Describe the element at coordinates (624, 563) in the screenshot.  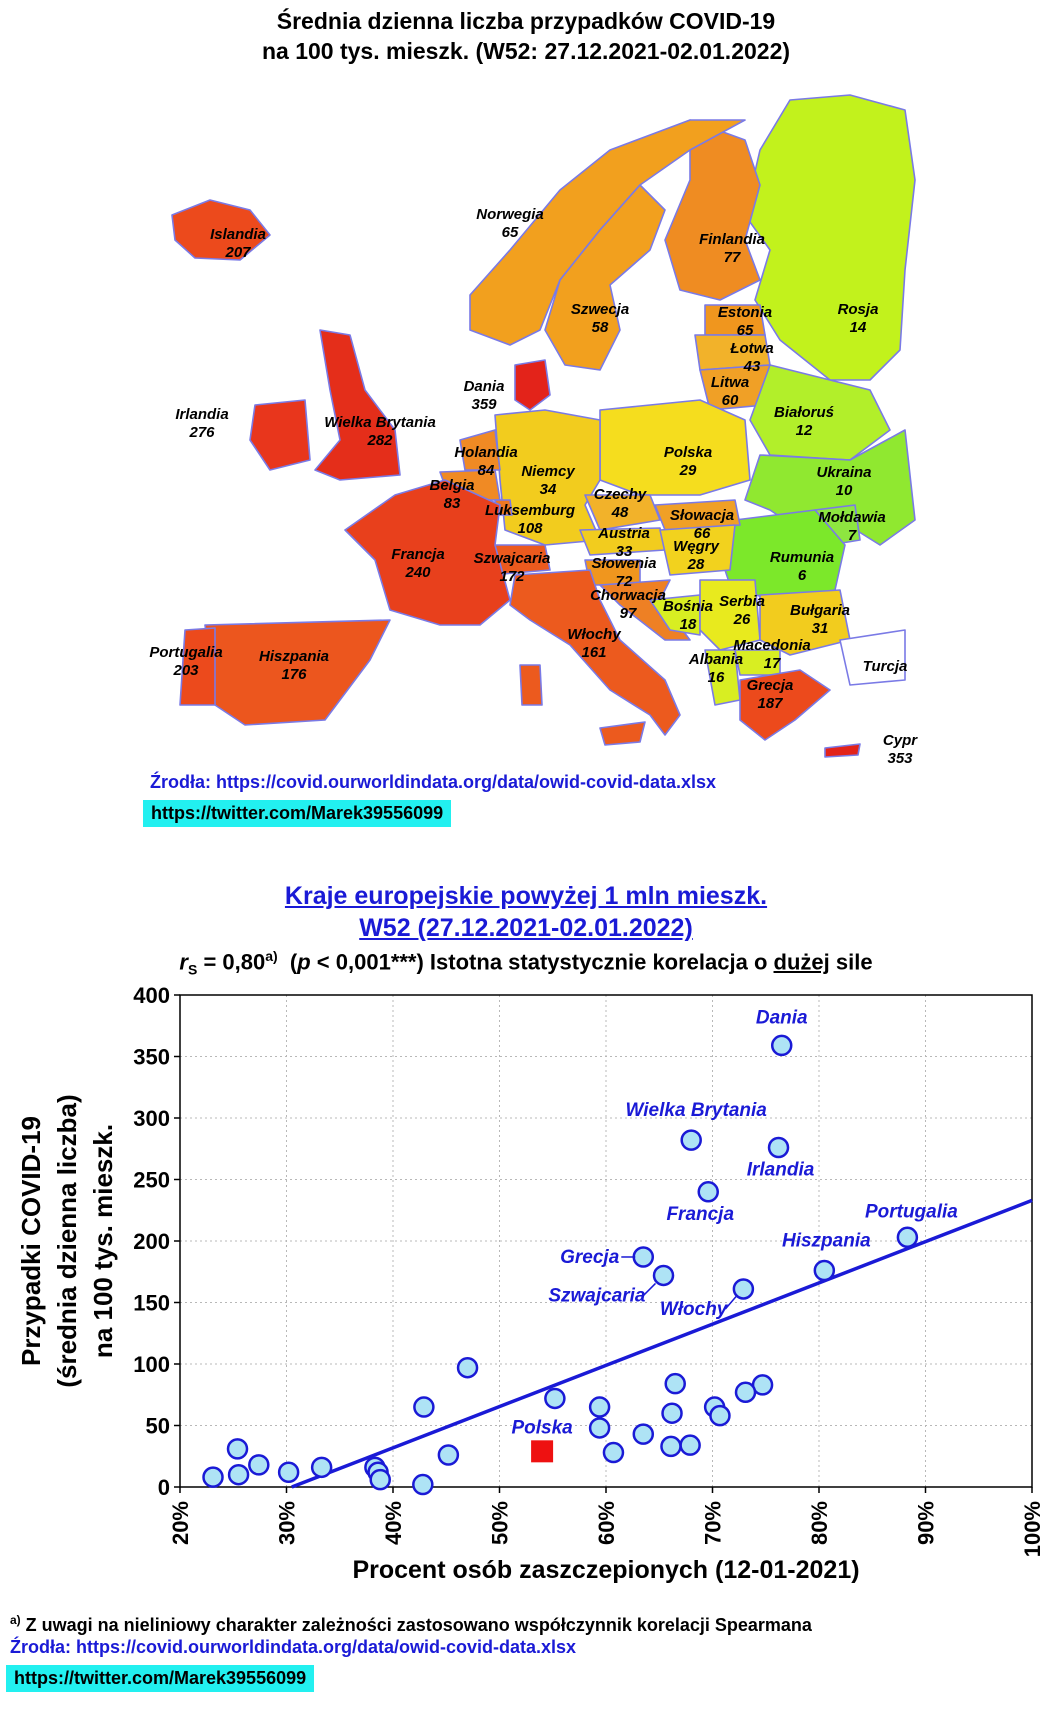
I see `map-label-name: Słowenia` at that location.